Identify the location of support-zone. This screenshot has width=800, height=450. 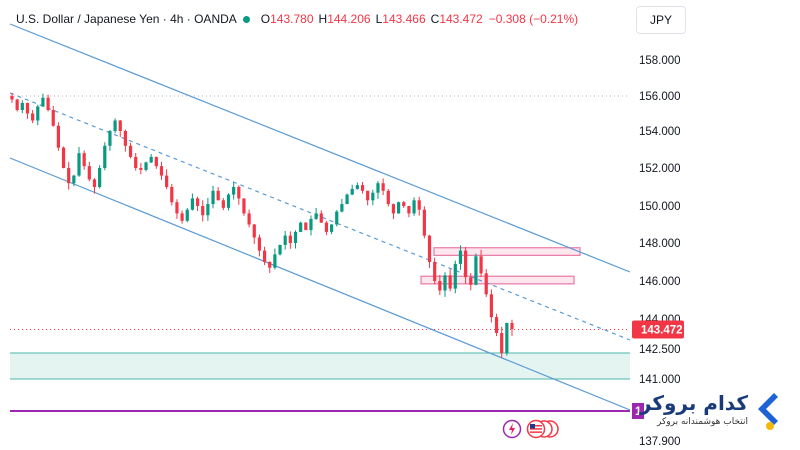
(320, 366).